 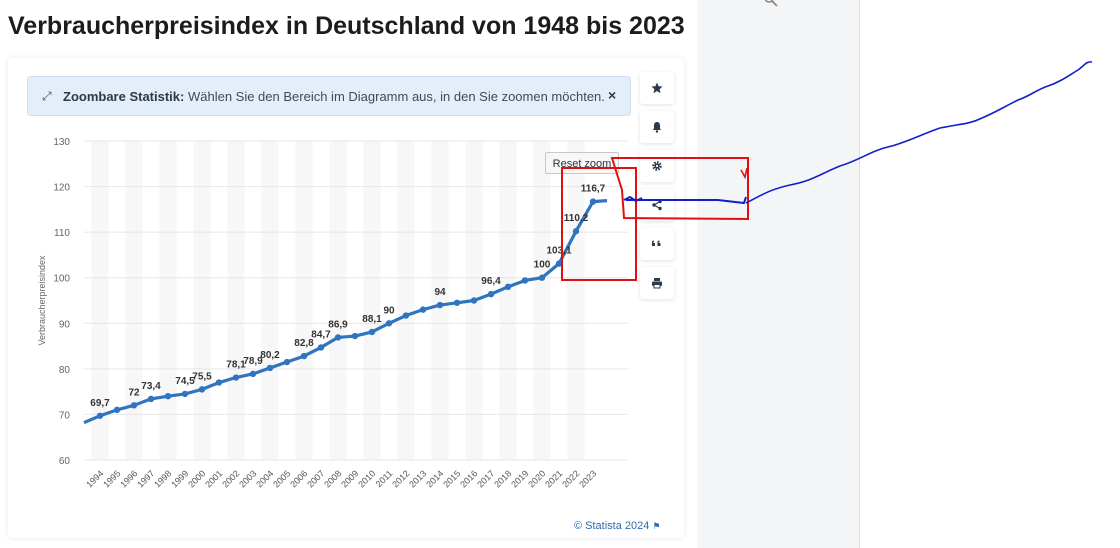 What do you see at coordinates (100, 403) in the screenshot?
I see `data-label: 69,7` at bounding box center [100, 403].